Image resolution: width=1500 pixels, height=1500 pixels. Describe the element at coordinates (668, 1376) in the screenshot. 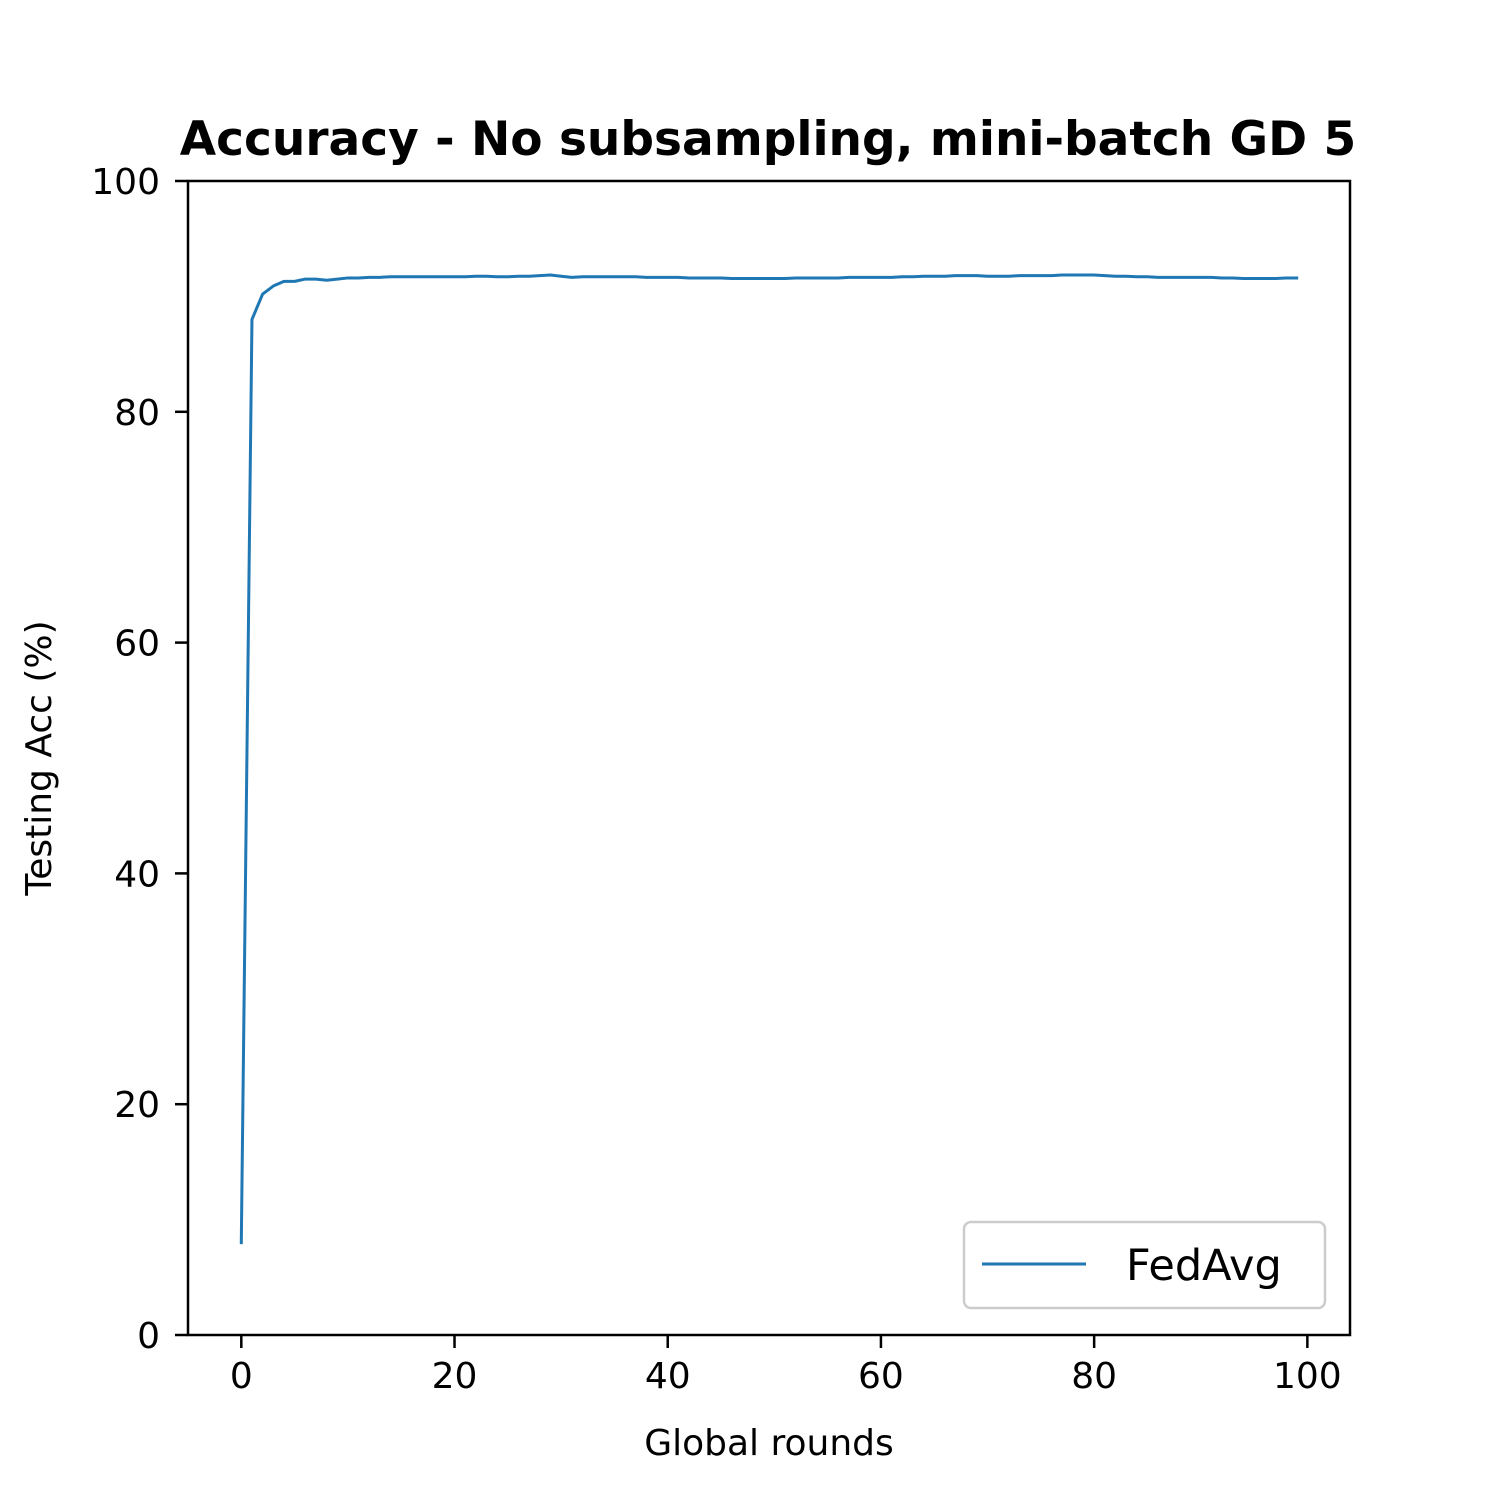

I see `x-tick-label: 40` at that location.